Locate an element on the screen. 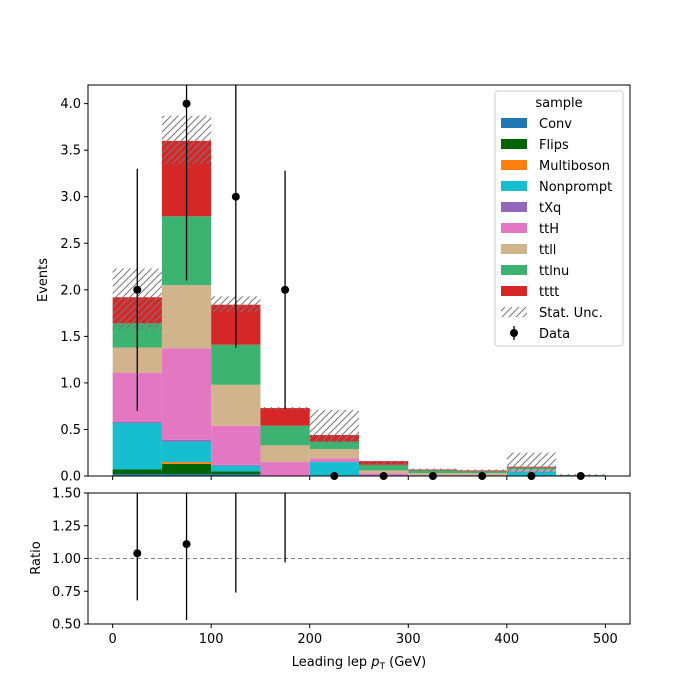  legend-swatch-conv is located at coordinates (514, 123).